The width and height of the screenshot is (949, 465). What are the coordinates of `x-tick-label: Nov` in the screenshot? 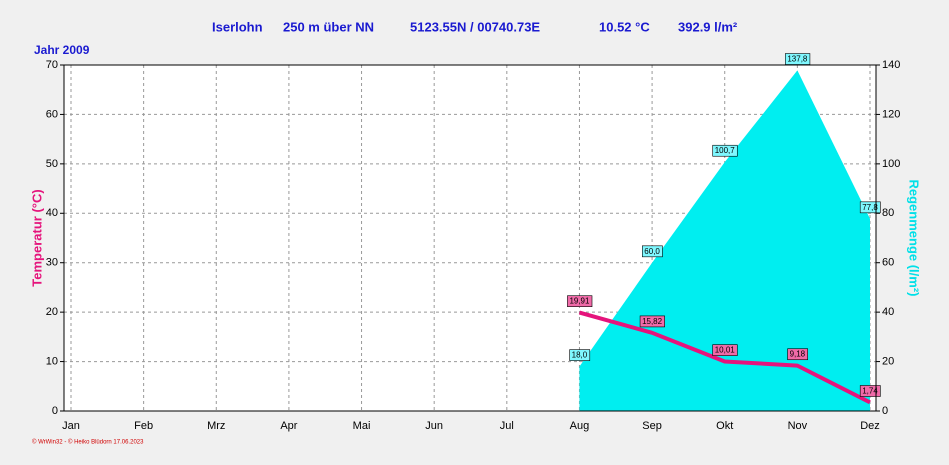 It's located at (798, 426).